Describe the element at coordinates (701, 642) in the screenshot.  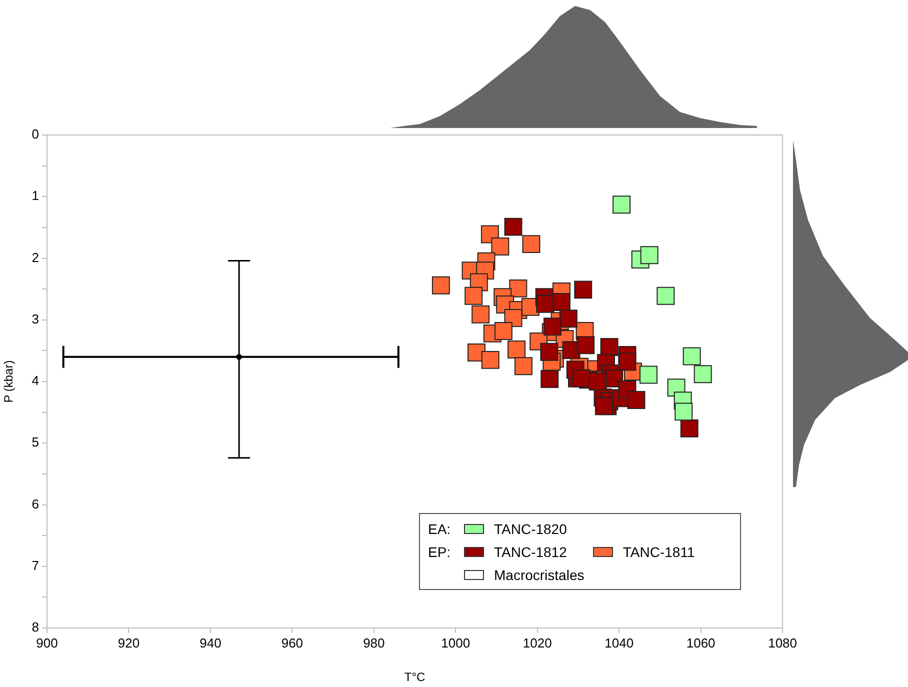
I see `x-tick-label: 1060` at that location.